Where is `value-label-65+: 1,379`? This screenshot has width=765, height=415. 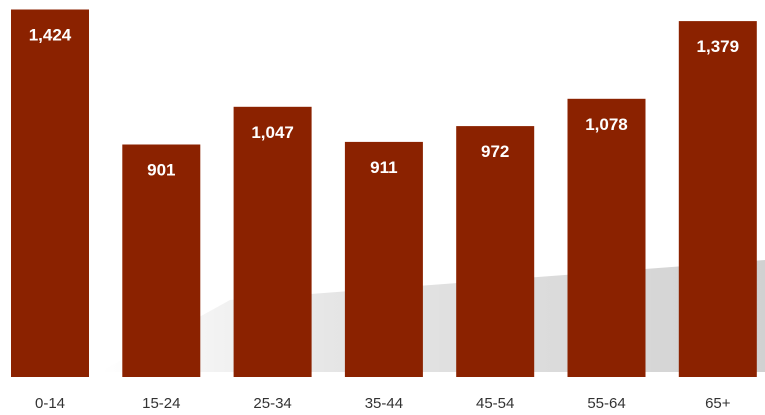
value-label-65+: 1,379 is located at coordinates (718, 46).